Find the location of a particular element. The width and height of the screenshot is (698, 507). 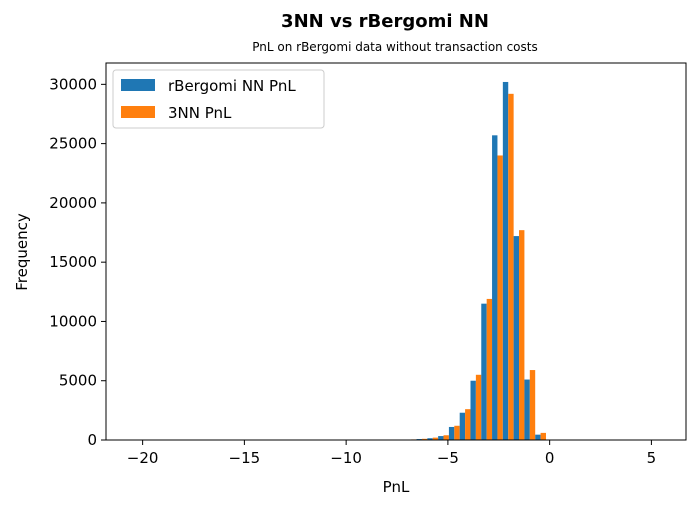

legend-box is located at coordinates (218, 99).